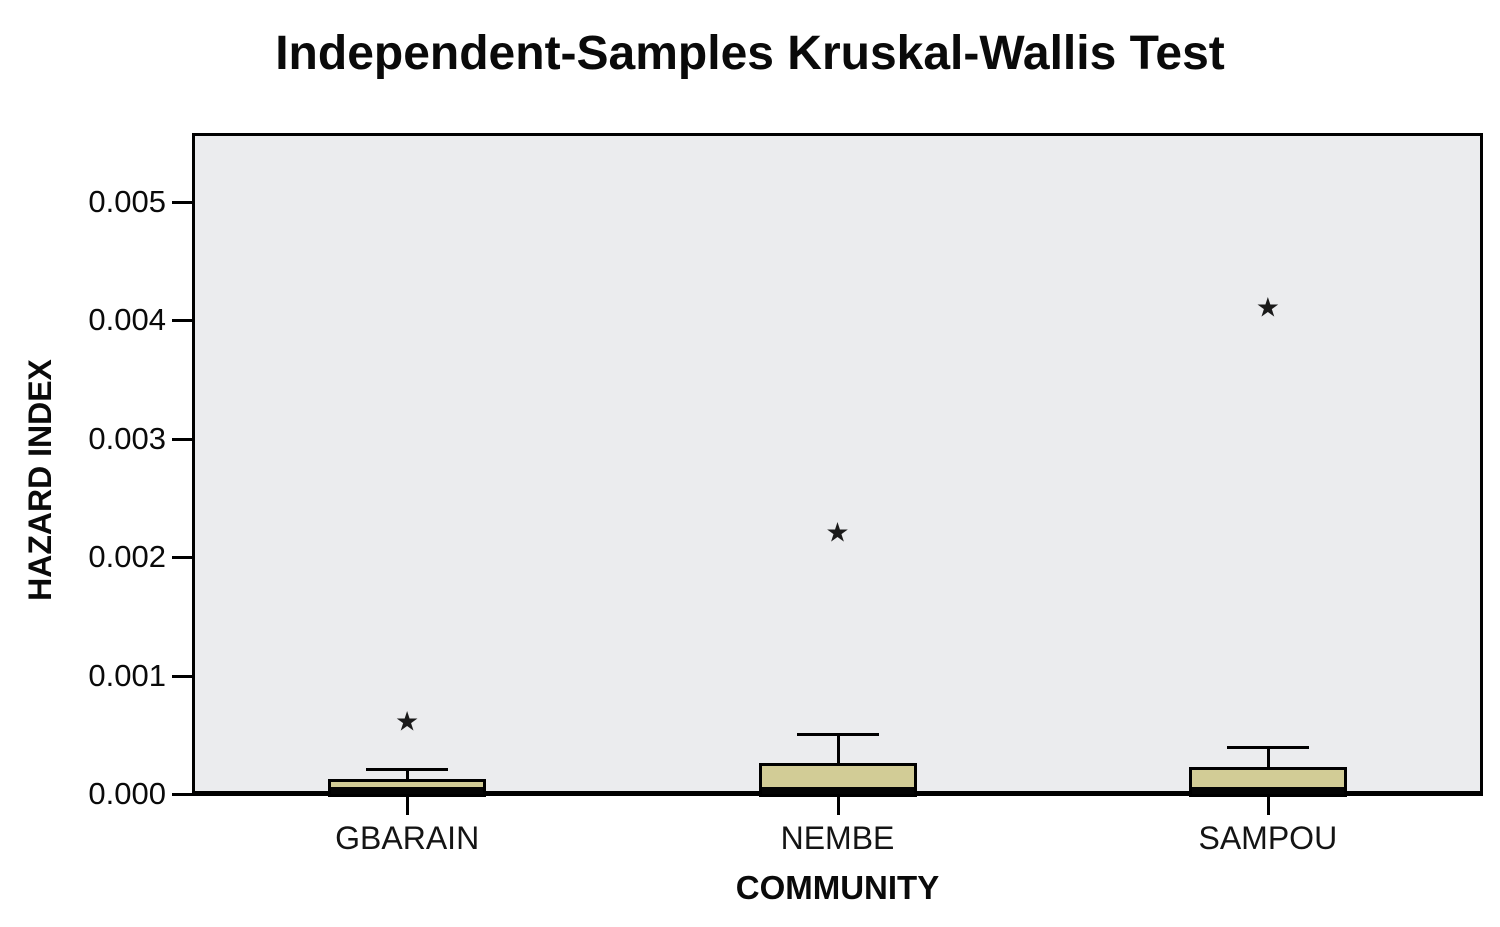 The height and width of the screenshot is (927, 1500). Describe the element at coordinates (127, 675) in the screenshot. I see `y-tick-label: 0.001` at that location.